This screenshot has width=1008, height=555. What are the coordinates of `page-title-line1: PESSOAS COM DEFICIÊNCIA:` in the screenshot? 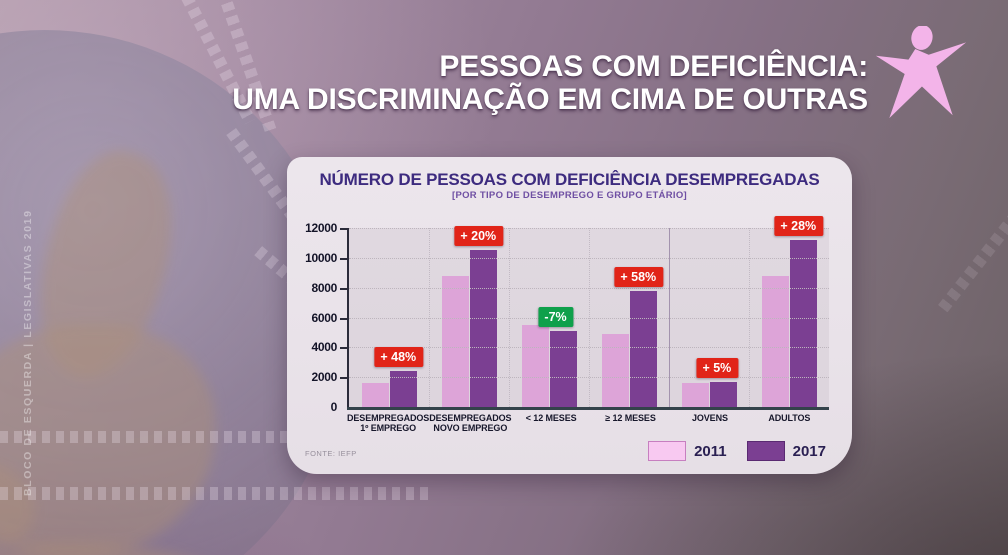 It's located at (653, 66).